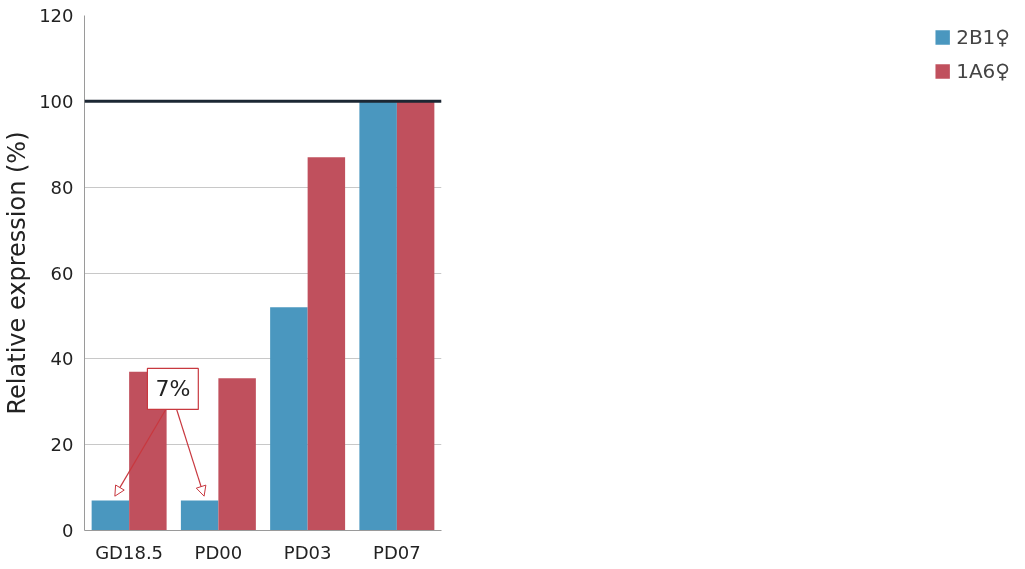  Describe the element at coordinates (173, 389) in the screenshot. I see `annotation: 7%` at that location.